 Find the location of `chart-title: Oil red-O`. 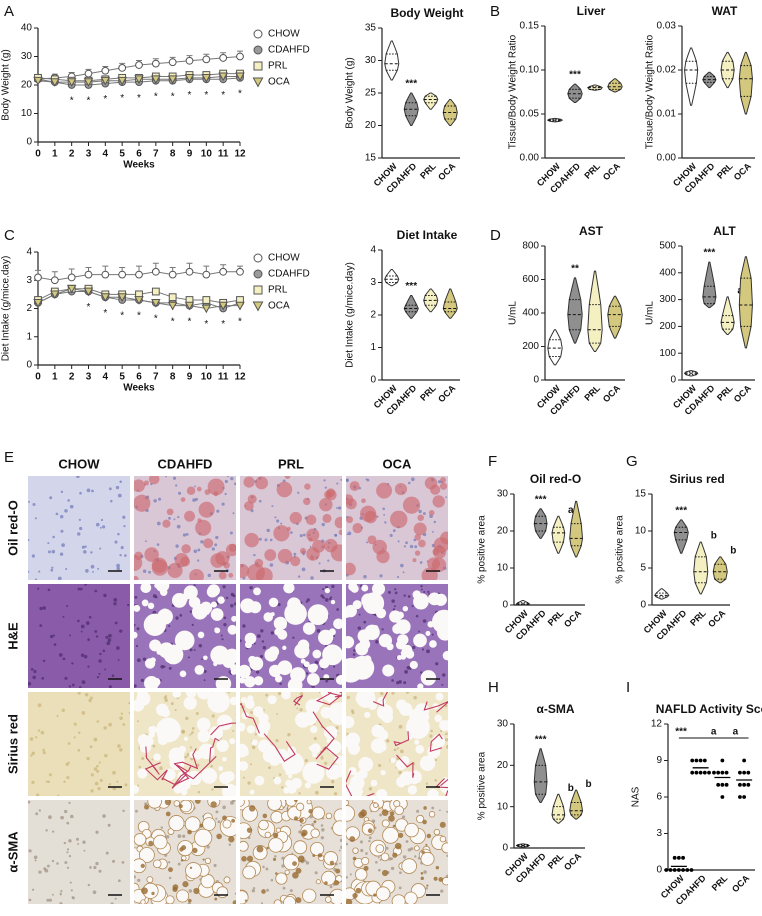

chart-title: Oil red-O is located at coordinates (555, 479).